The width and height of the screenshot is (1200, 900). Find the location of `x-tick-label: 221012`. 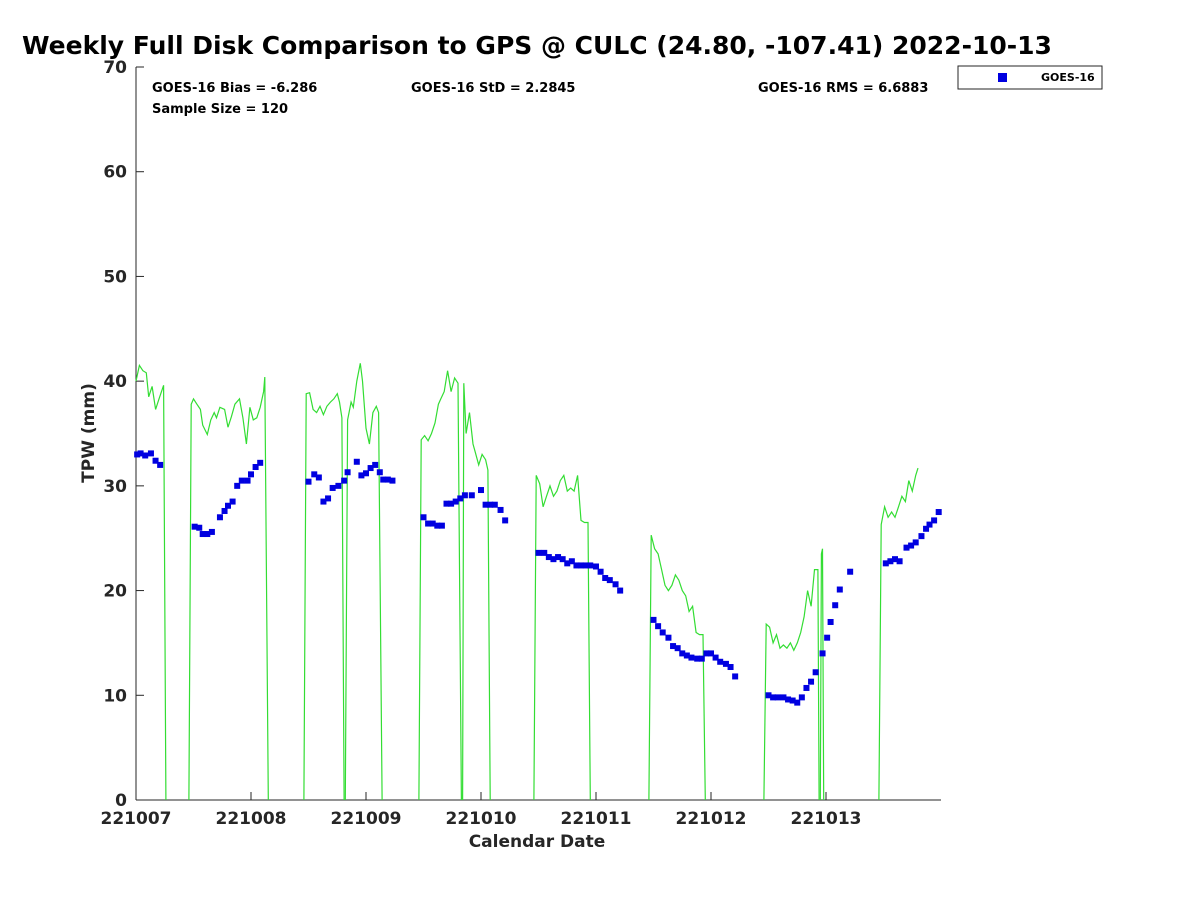

x-tick-label: 221012 is located at coordinates (711, 819).